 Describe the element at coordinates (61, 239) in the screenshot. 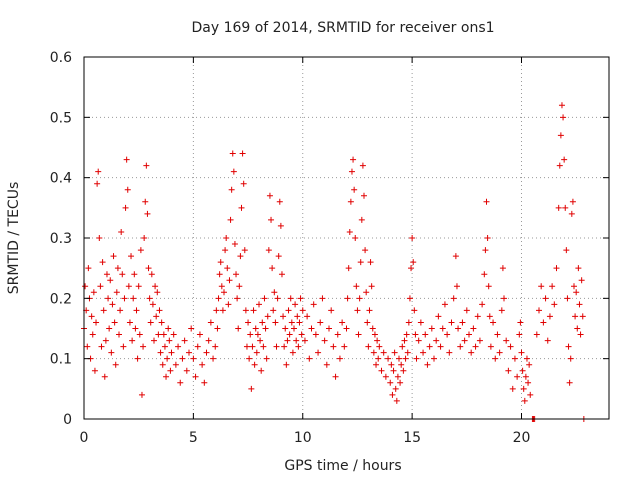

I see `y-tick-label: 0.3` at that location.